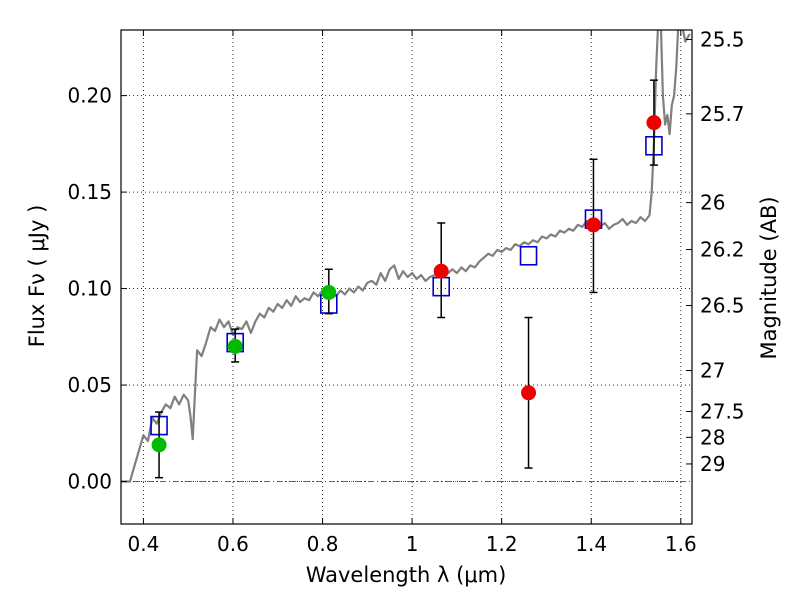 The image size is (800, 600). I want to click on y-tick-labels: 0.00 0.05 0.10 0.15 0.20, so click(89, 289).